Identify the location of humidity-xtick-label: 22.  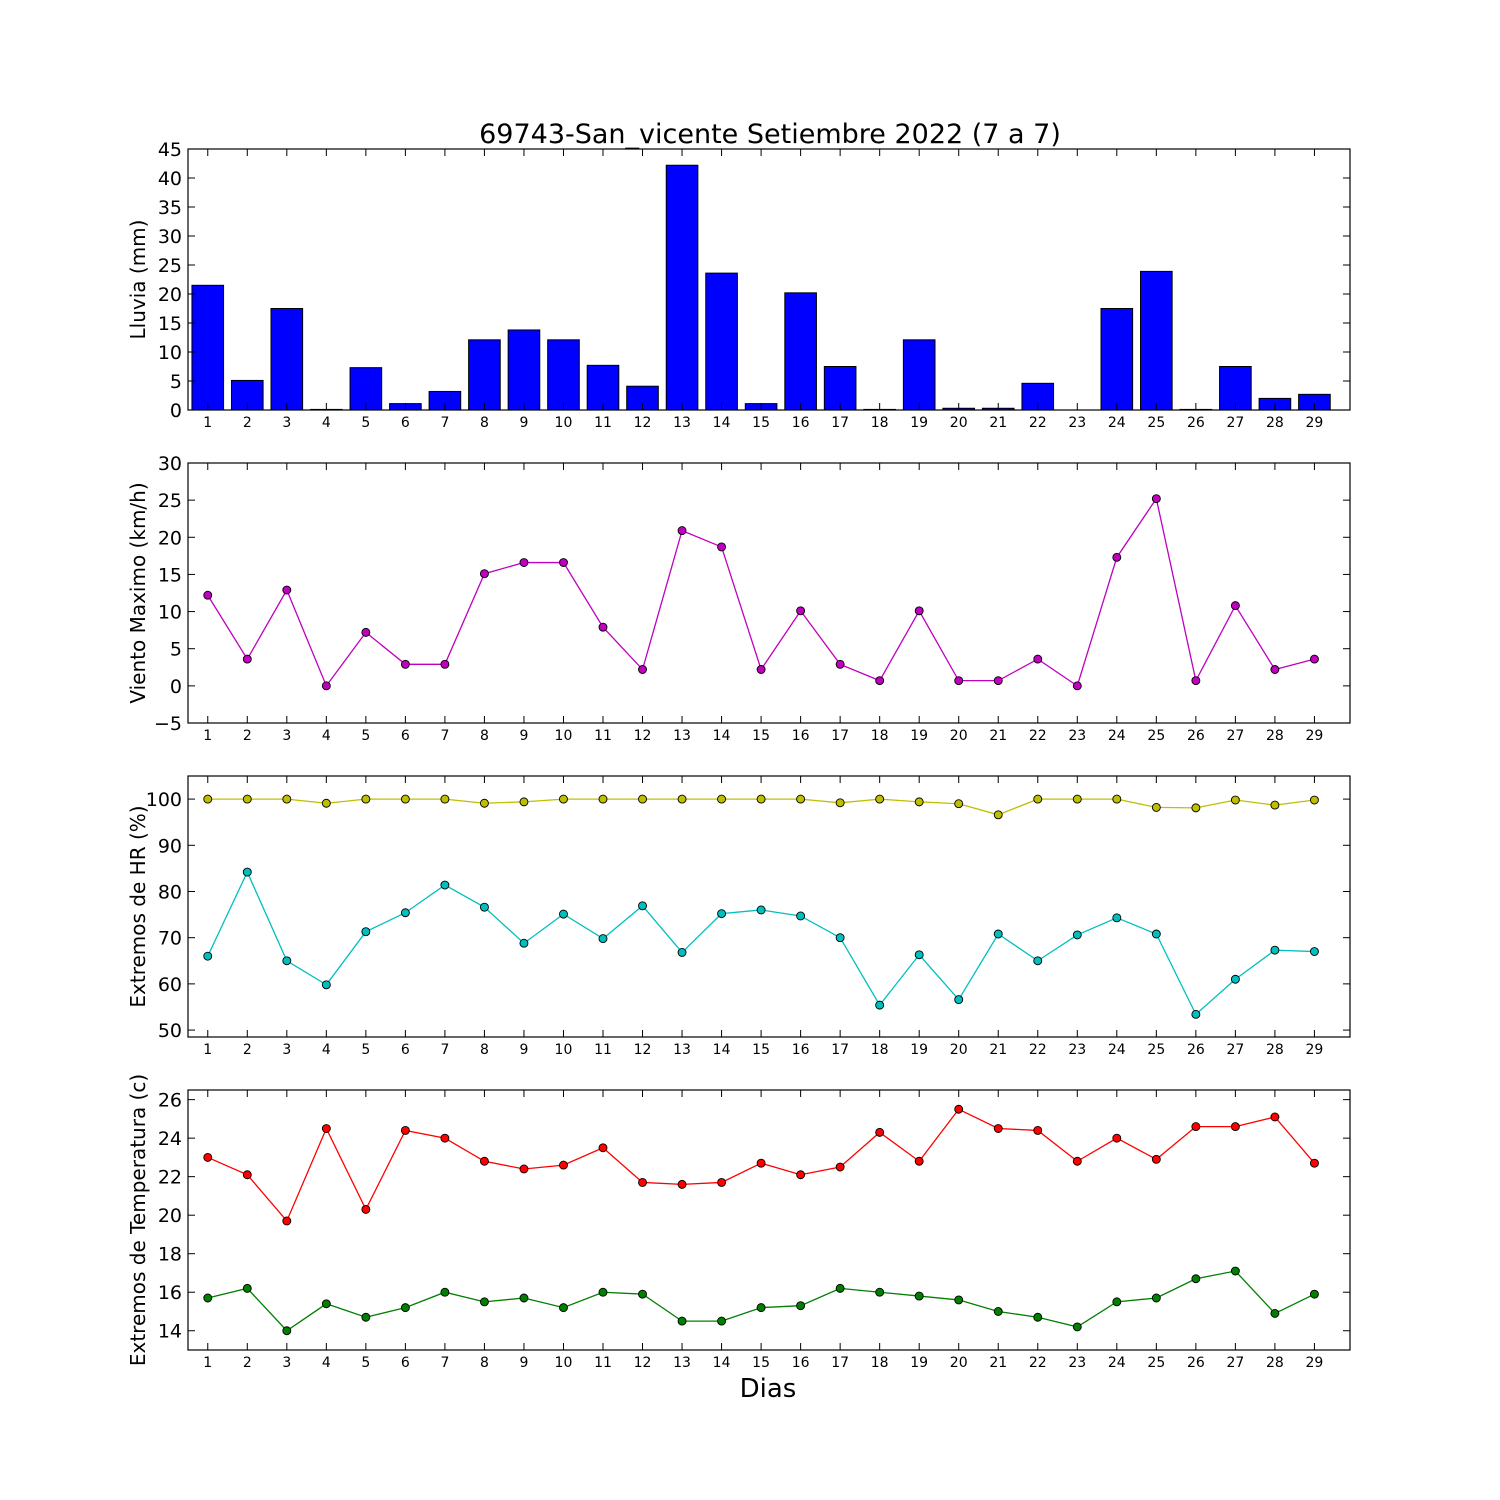
(1038, 1050).